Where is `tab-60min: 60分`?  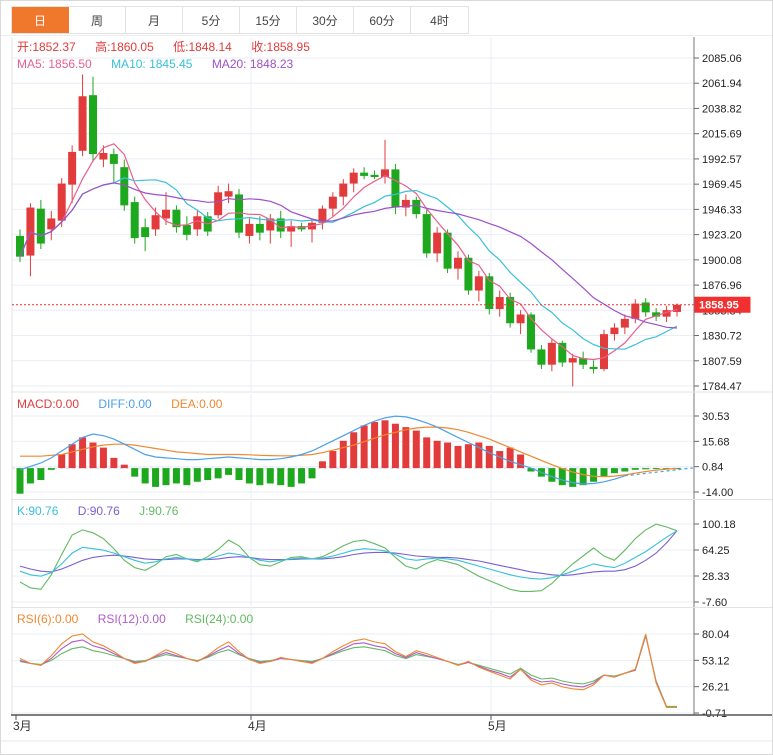 tab-60min: 60分 is located at coordinates (382, 20).